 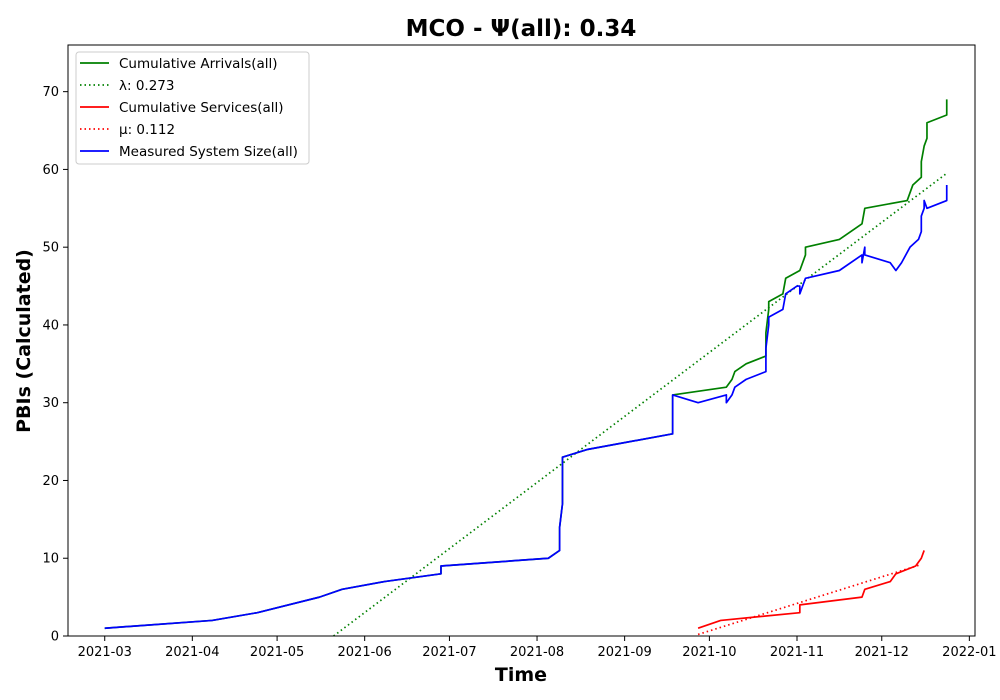 I want to click on x-tick-label-9: 2021-12, so click(x=882, y=652).